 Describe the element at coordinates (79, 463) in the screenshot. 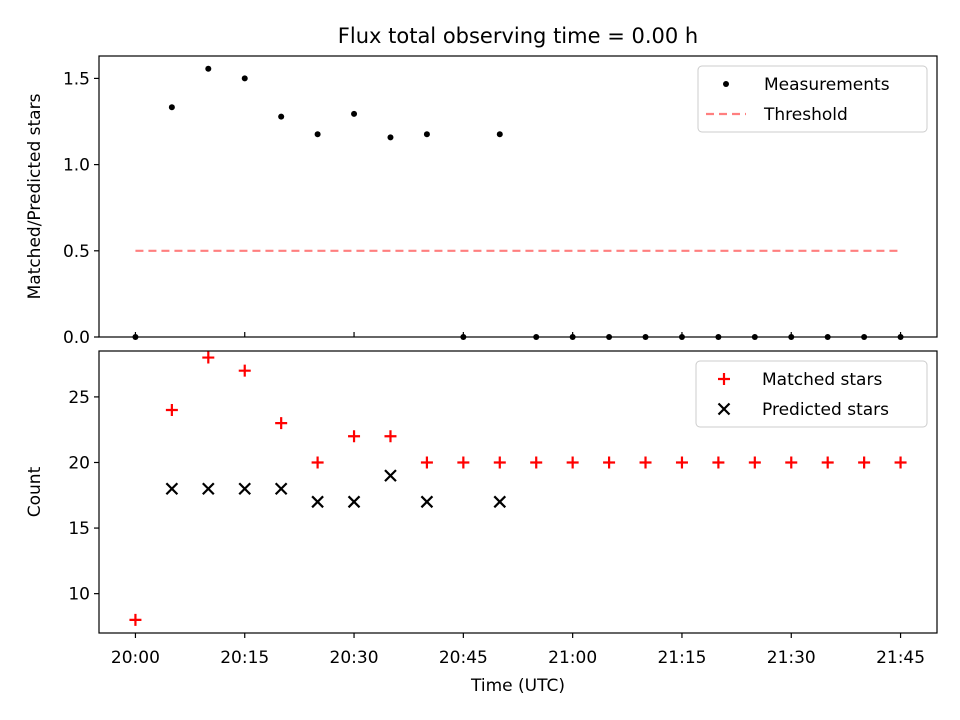

I see `y-tick-label: 20` at that location.